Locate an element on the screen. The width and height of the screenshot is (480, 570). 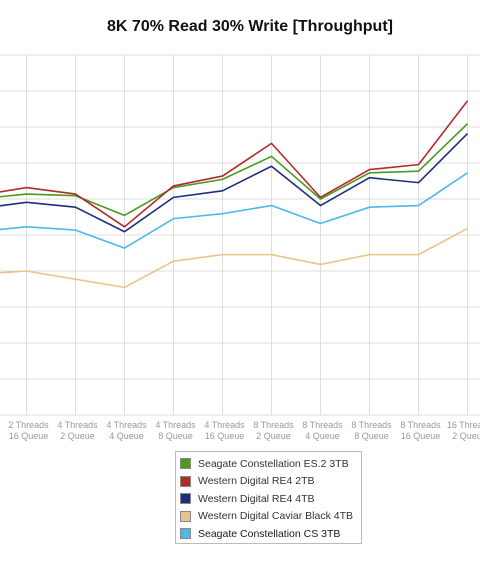
legend-label: Seagate Constellation ES.2 3TB is located at coordinates (273, 463).